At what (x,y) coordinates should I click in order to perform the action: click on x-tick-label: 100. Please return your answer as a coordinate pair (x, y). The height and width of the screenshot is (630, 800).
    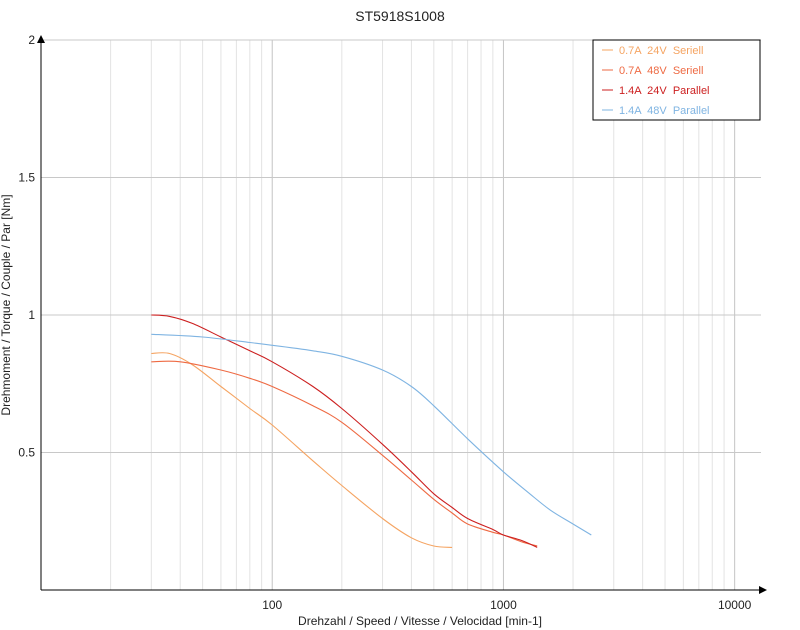
    Looking at the image, I should click on (272, 605).